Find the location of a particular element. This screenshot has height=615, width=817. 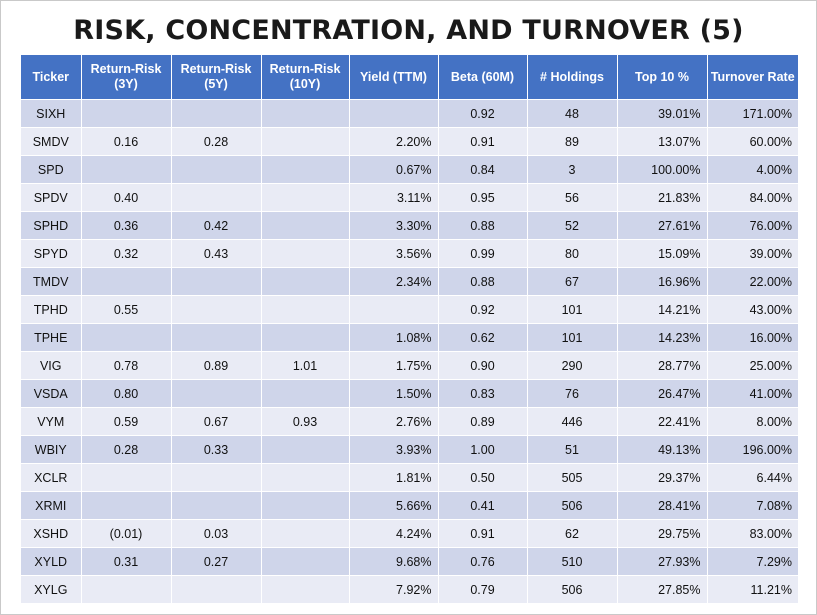

table-row: SPDV 0.40 3.11% 0.95 56 21.83% 84.00% is located at coordinates (409, 197).